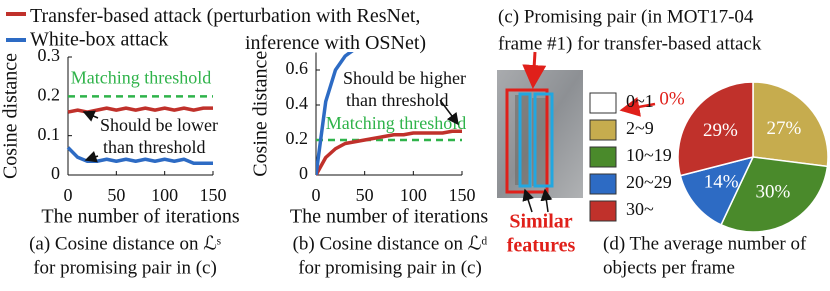  I want to click on caption: (b) Cosine distance on ℒᵈ, so click(390, 243).